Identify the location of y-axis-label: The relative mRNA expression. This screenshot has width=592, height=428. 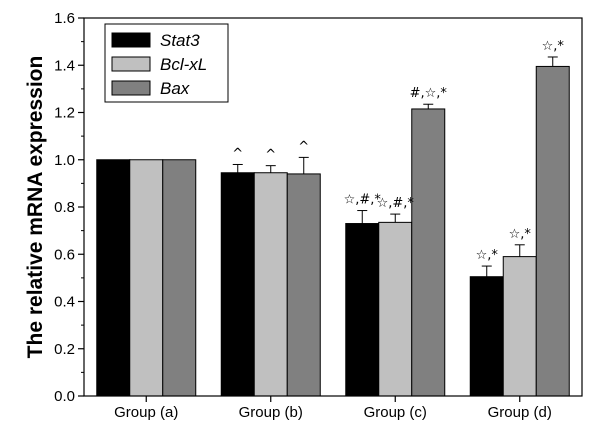
(35, 207).